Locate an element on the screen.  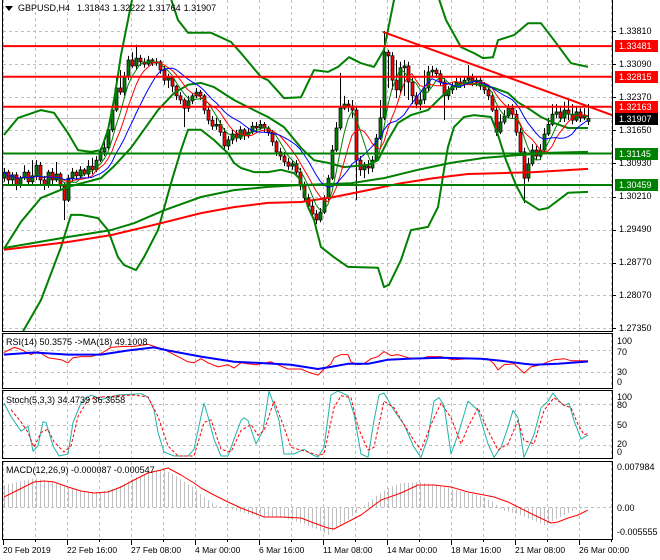
rsi-axis-label: 30 is located at coordinates (622, 371).